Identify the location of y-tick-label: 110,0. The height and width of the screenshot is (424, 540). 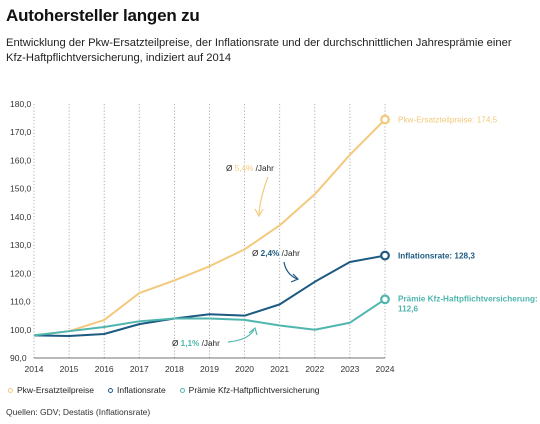
(20, 302).